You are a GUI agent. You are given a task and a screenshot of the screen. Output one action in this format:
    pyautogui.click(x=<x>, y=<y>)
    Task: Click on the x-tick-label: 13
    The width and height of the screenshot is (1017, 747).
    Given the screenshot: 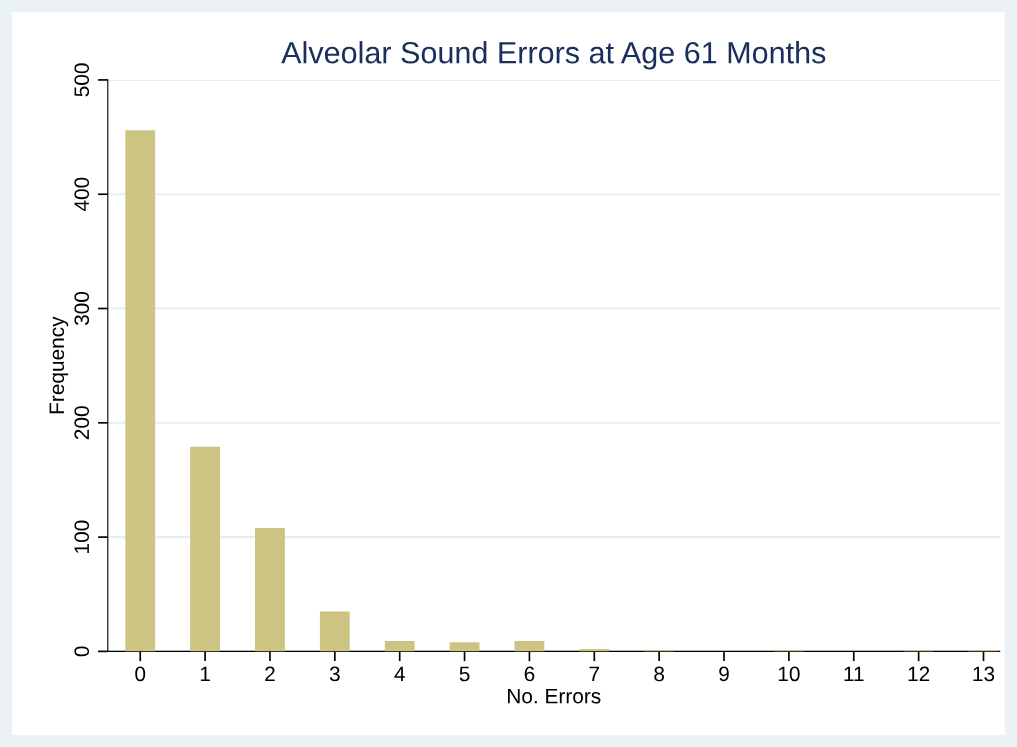 What is the action you would take?
    pyautogui.click(x=984, y=674)
    